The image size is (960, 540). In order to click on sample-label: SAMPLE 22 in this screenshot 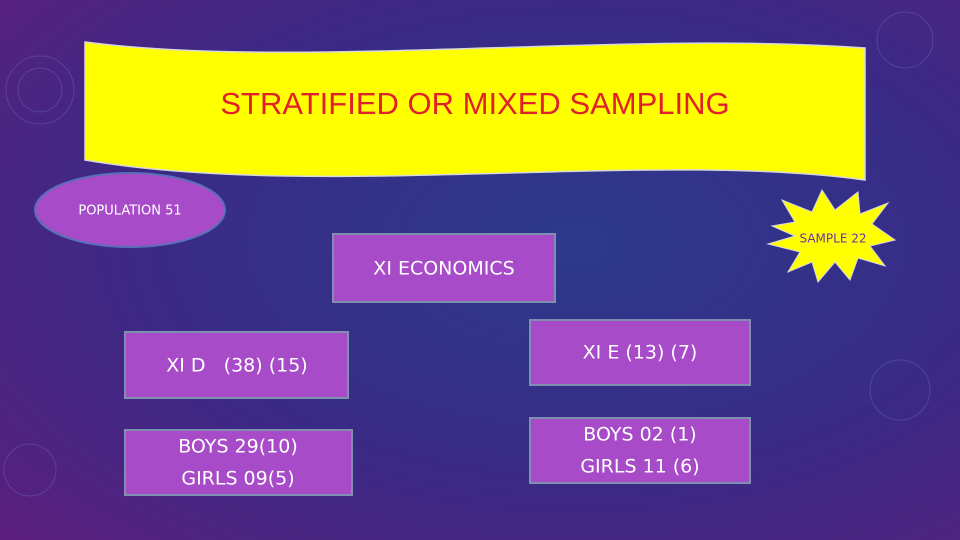, I will do `click(833, 239)`.